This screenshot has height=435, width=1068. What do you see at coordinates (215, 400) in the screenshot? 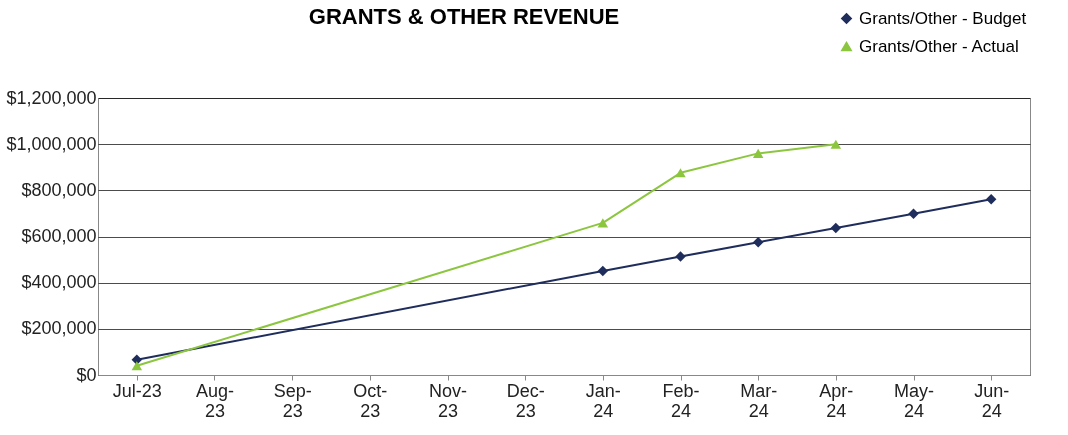
I see `x-tick-label: Aug-23` at bounding box center [215, 400].